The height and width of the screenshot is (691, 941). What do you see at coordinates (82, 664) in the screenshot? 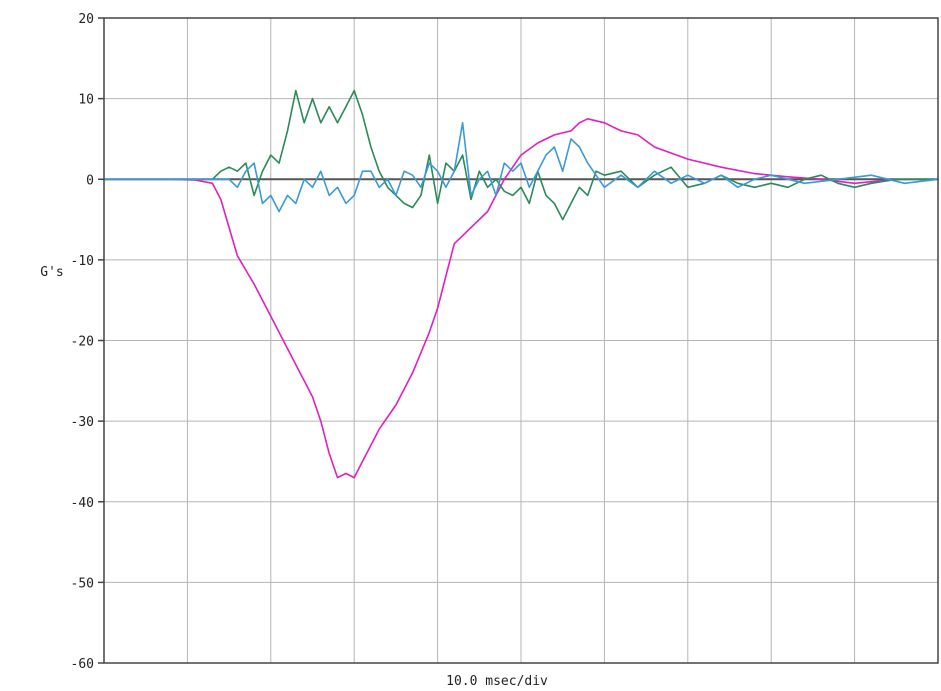
I see `y-tick-label: -60` at bounding box center [82, 664].